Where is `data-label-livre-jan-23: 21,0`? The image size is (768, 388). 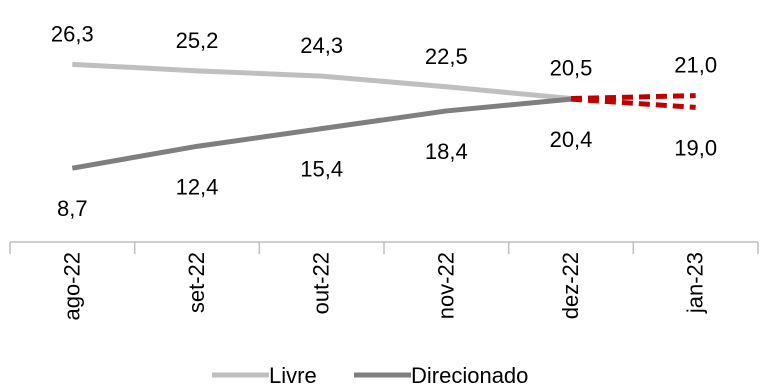 data-label-livre-jan-23: 21,0 is located at coordinates (695, 65).